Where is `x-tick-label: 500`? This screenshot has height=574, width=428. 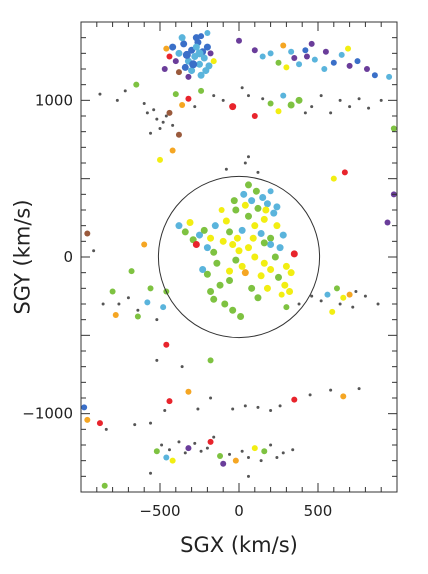 x-tick-label: 500 is located at coordinates (318, 511).